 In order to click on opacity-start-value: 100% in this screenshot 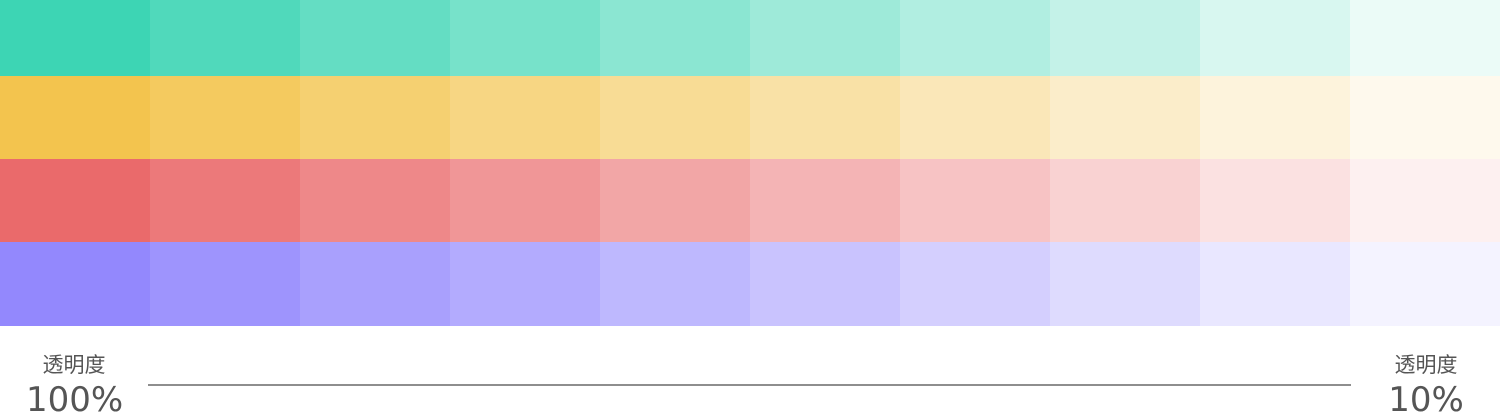, I will do `click(75, 400)`.